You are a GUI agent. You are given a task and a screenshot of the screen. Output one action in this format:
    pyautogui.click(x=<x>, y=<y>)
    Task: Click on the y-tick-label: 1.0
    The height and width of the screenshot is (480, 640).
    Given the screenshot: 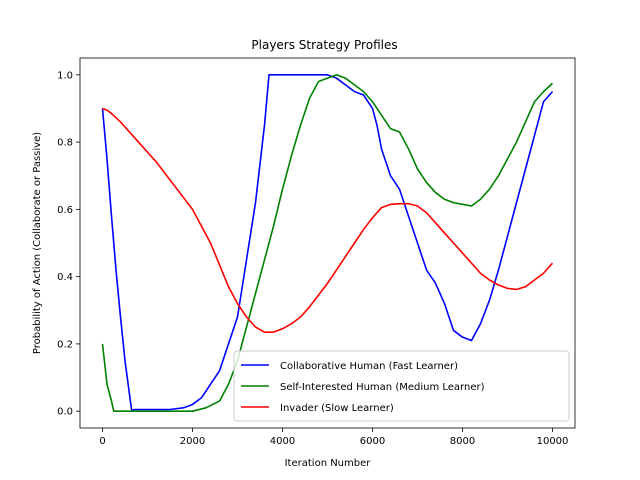 What is the action you would take?
    pyautogui.click(x=65, y=75)
    